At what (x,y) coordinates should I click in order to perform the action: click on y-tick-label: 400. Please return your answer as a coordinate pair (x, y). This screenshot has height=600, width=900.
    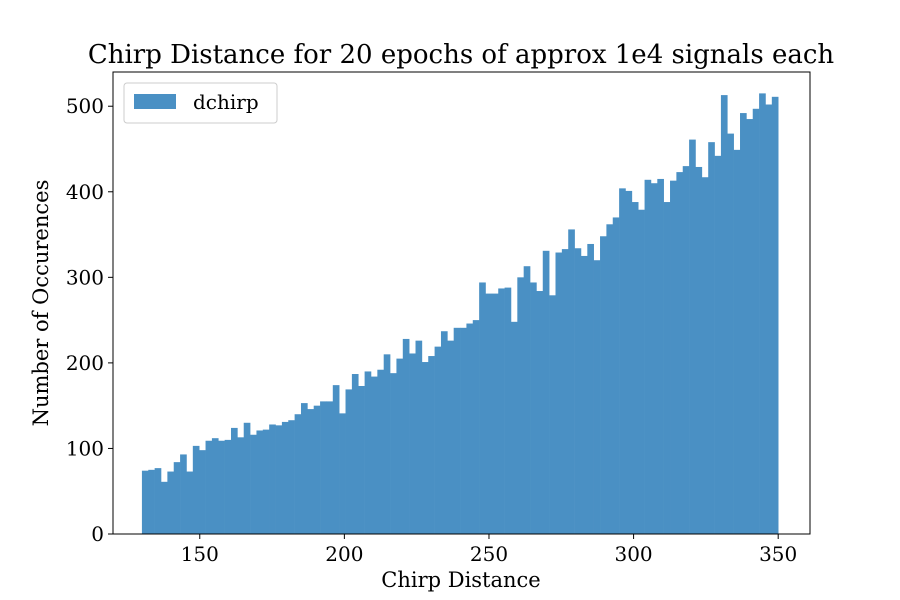
    Looking at the image, I should click on (85, 192).